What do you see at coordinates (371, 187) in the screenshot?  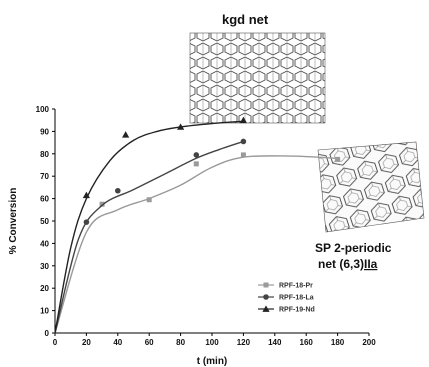 I see `sp-2-periodic-structure-image` at bounding box center [371, 187].